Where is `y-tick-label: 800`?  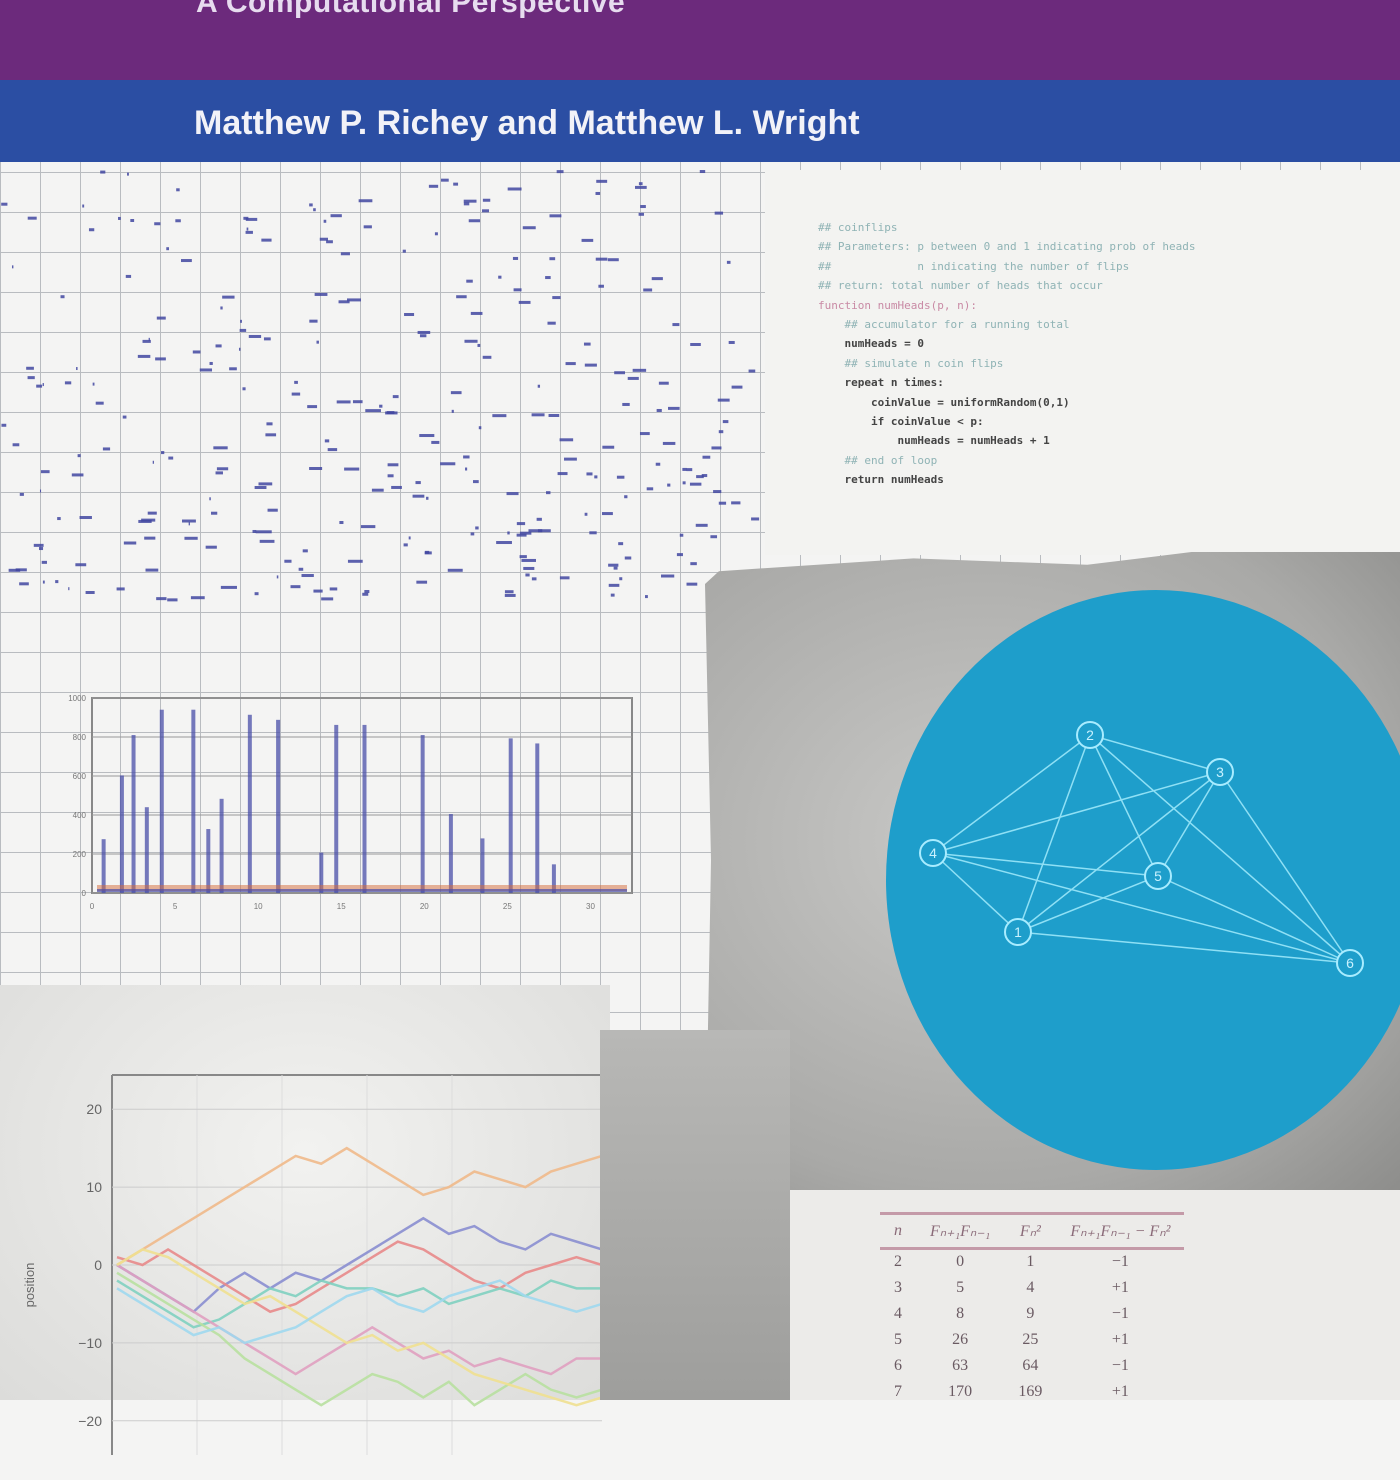 y-tick-label: 800 is located at coordinates (80, 737).